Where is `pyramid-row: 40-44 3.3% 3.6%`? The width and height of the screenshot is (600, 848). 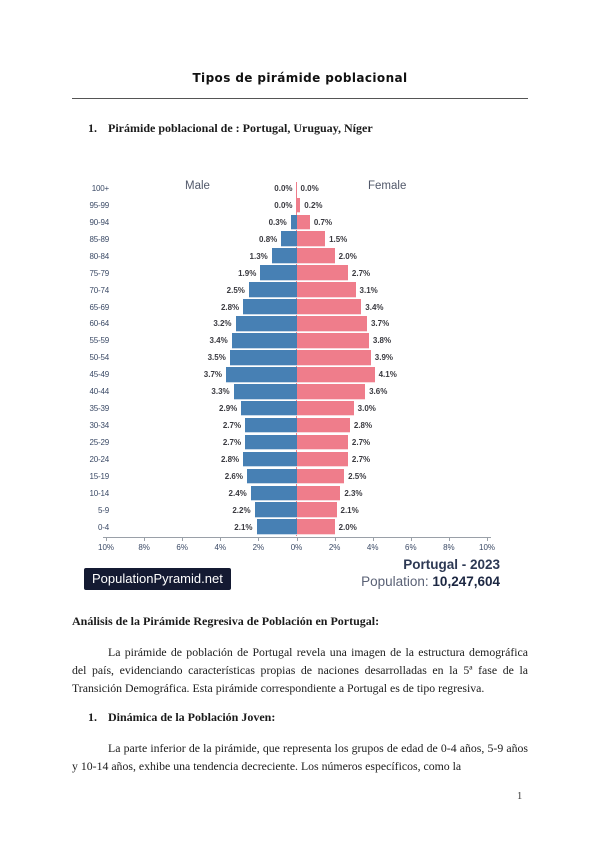 pyramid-row: 40-44 3.3% 3.6% is located at coordinates (290, 391).